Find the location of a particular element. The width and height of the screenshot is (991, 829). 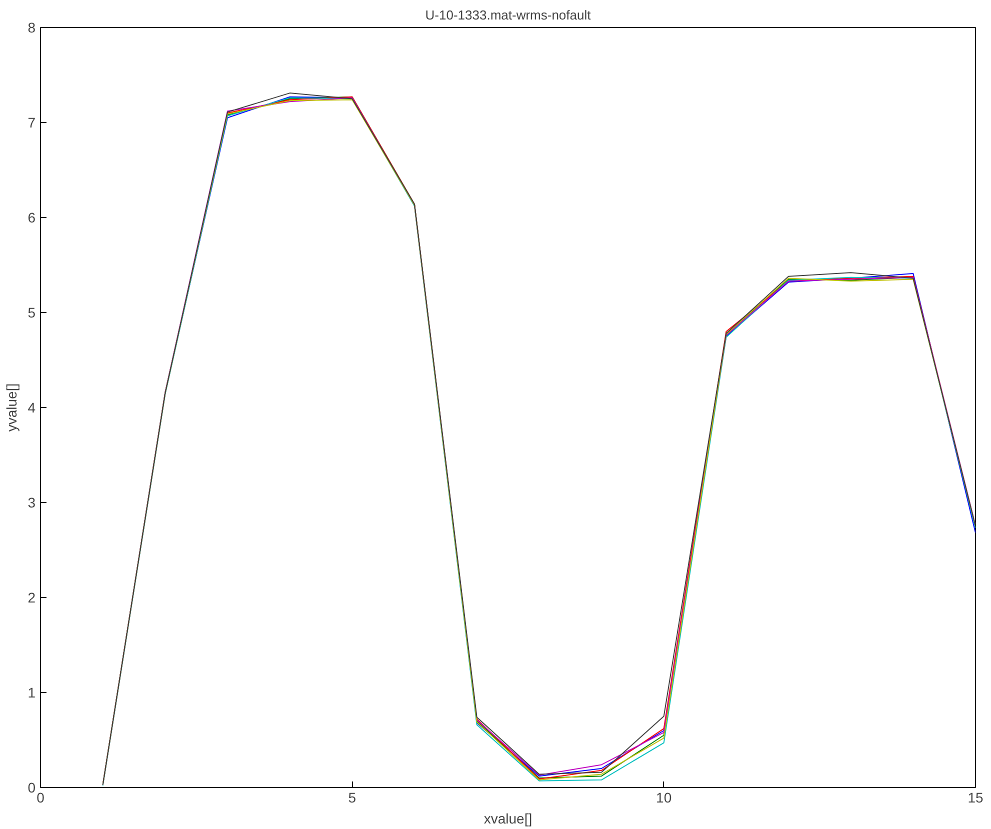

y-tick-label: 4 is located at coordinates (32, 408).